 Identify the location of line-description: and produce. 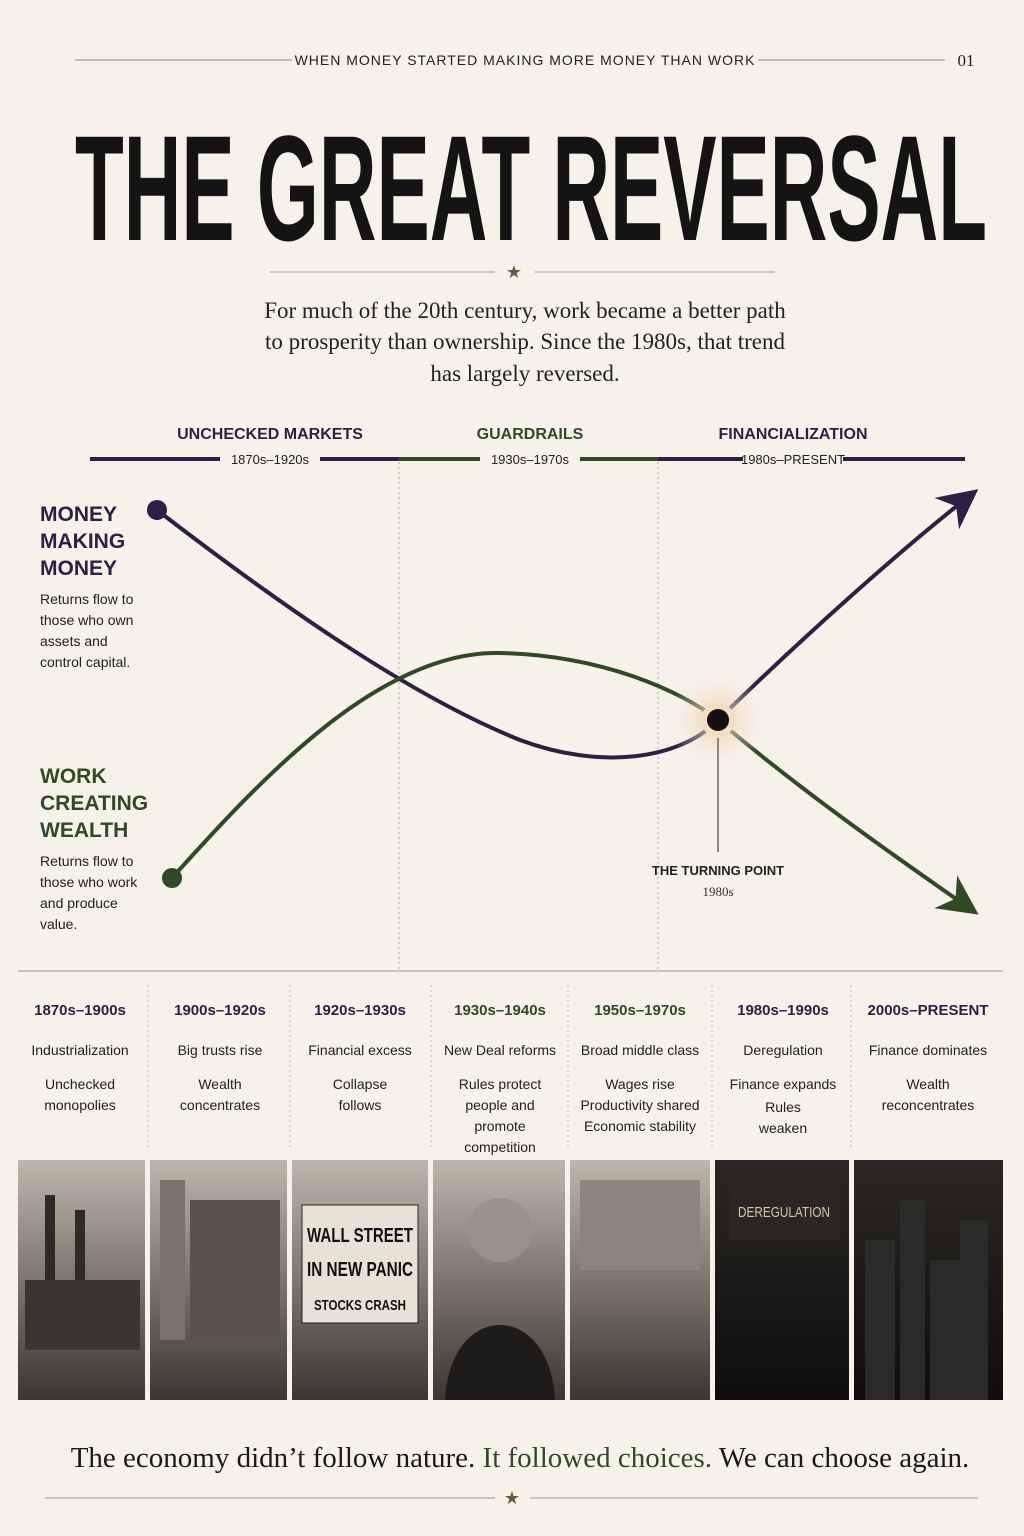
(79, 903).